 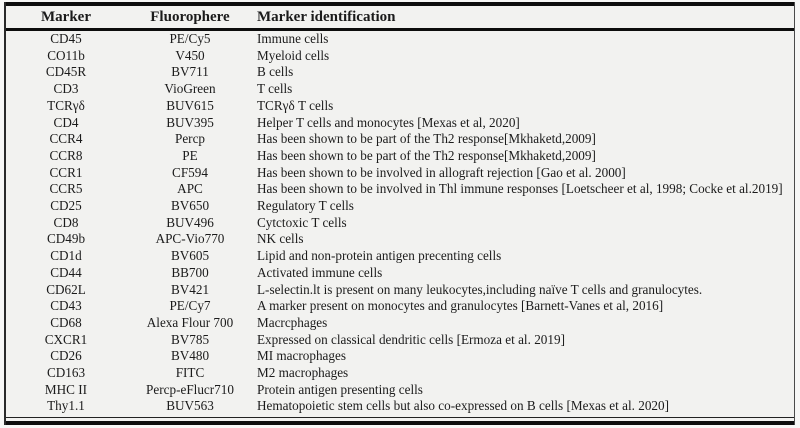 I want to click on fluorophore-cell: BV421, so click(x=190, y=289).